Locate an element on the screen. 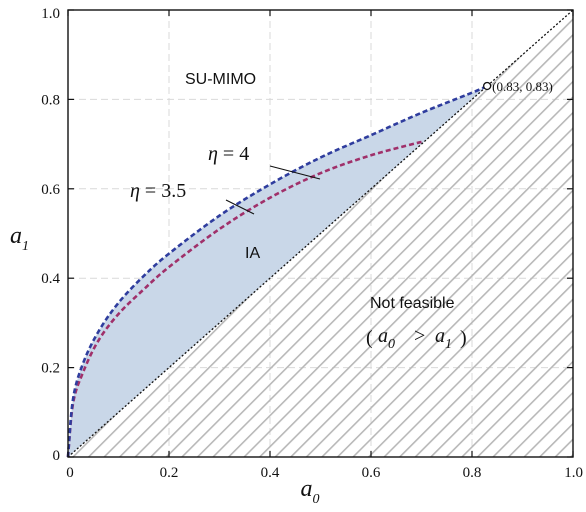 This screenshot has height=512, width=586. y-tick-label: 1.0 is located at coordinates (50, 14).